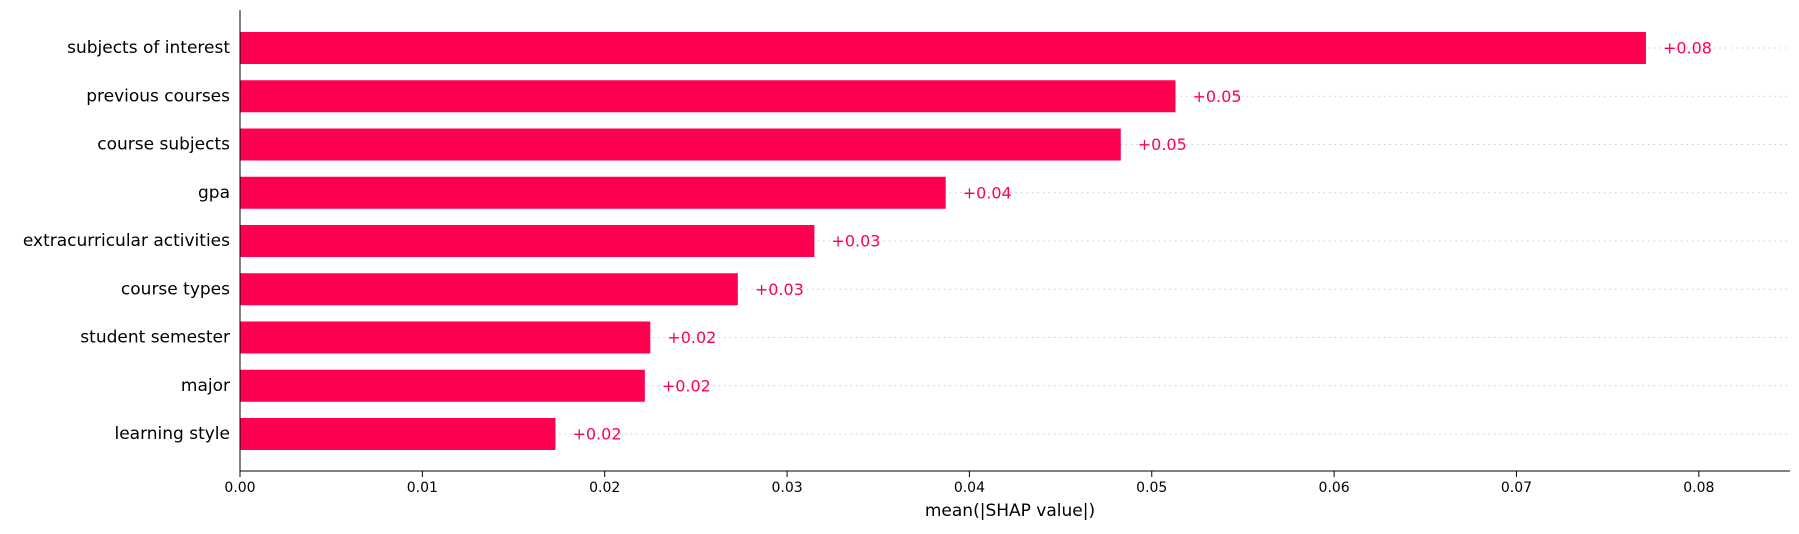 Image resolution: width=1799 pixels, height=534 pixels. What do you see at coordinates (527, 241) in the screenshot?
I see `bar-extracurricular-activities` at bounding box center [527, 241].